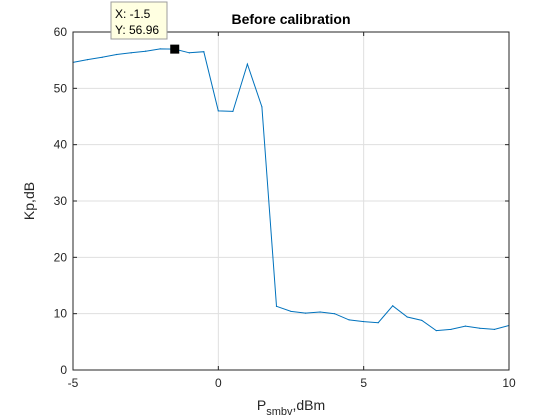 The width and height of the screenshot is (560, 420). I want to click on data-tip: X: -1.5 Y: 56.96, so click(139, 20).